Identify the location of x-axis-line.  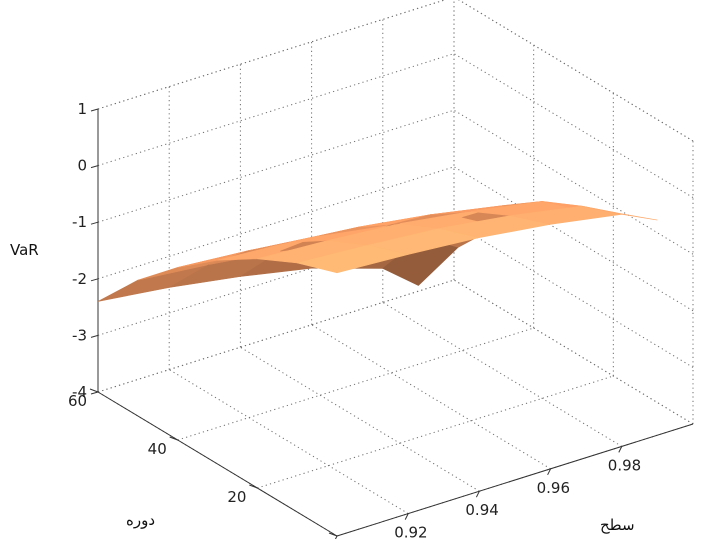
(515, 480).